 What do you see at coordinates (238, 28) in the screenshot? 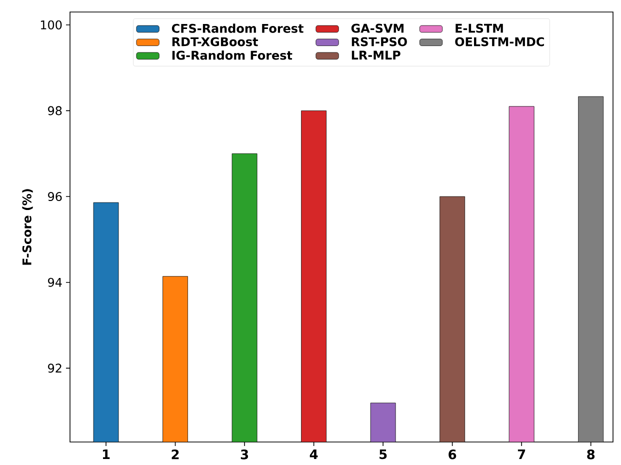
I see `legend-label: CFS-Random Forest` at bounding box center [238, 28].